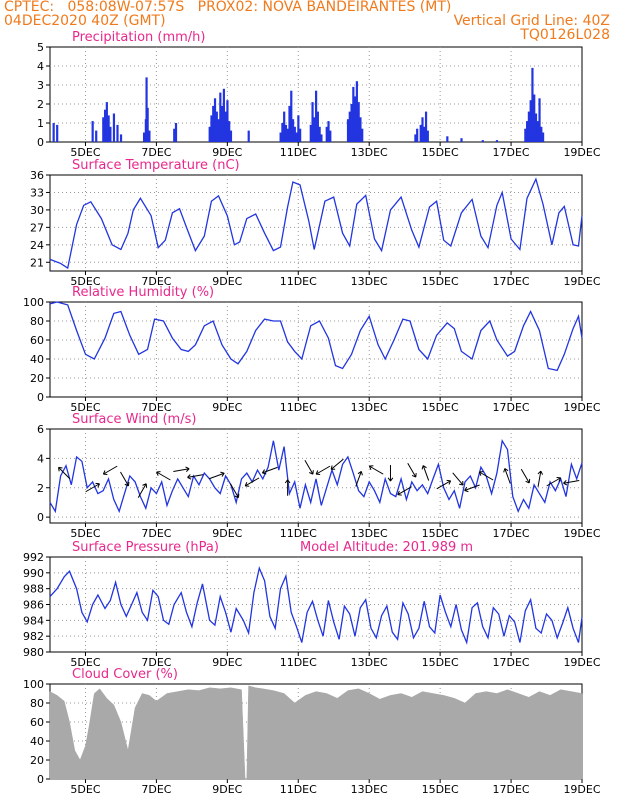  I want to click on x-tick-label: 17DEC, so click(511, 407).